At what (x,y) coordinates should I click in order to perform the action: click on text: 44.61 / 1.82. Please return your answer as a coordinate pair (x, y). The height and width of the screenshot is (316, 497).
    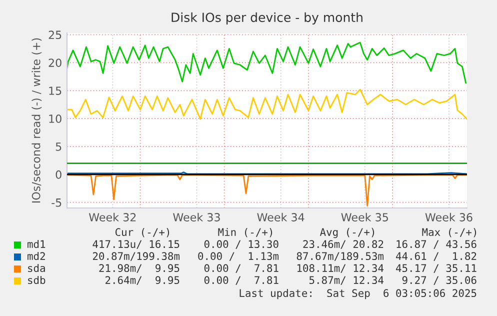
    Looking at the image, I should click on (436, 256).